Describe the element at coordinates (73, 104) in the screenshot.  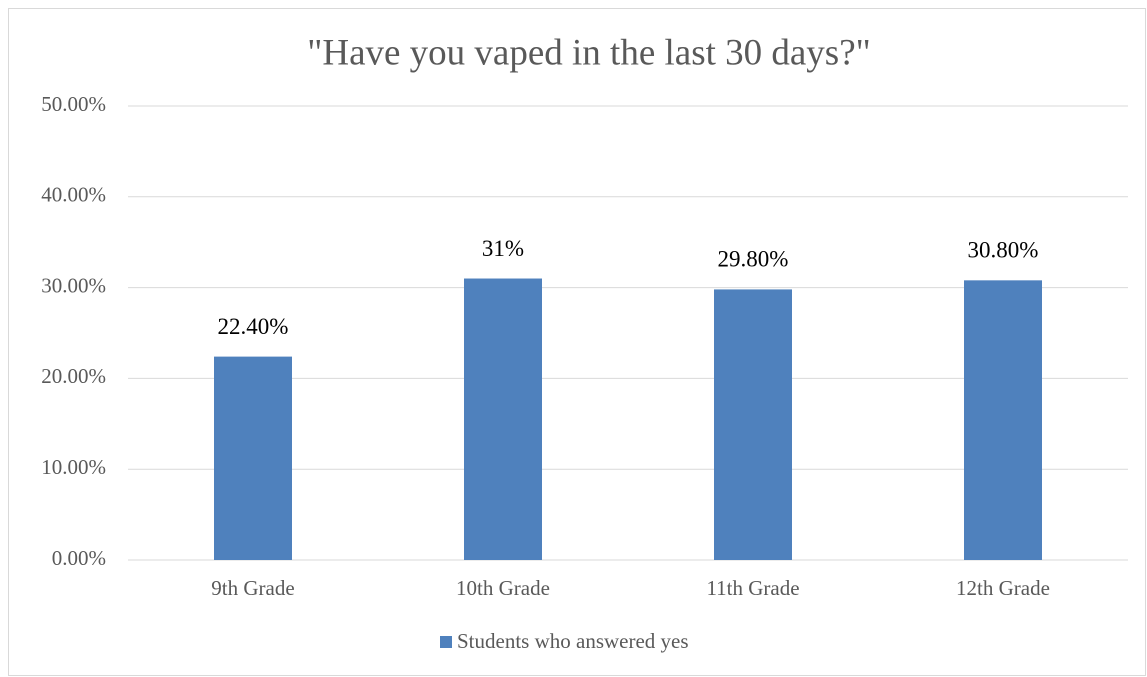
I see `y-tick-label: 50.00%` at that location.